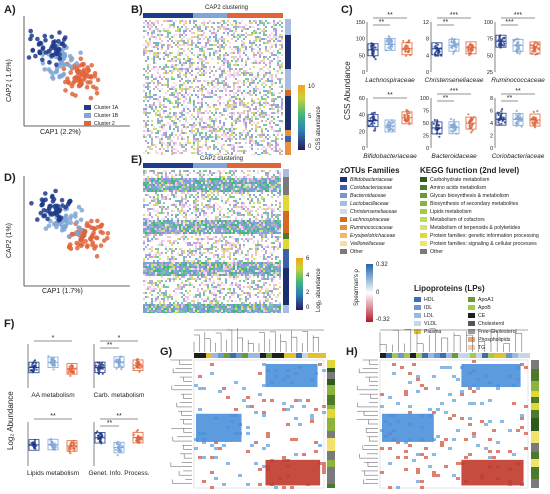  What do you see at coordinates (488, 23) in the screenshot?
I see `c-tick-2-0: 100` at bounding box center [488, 23].